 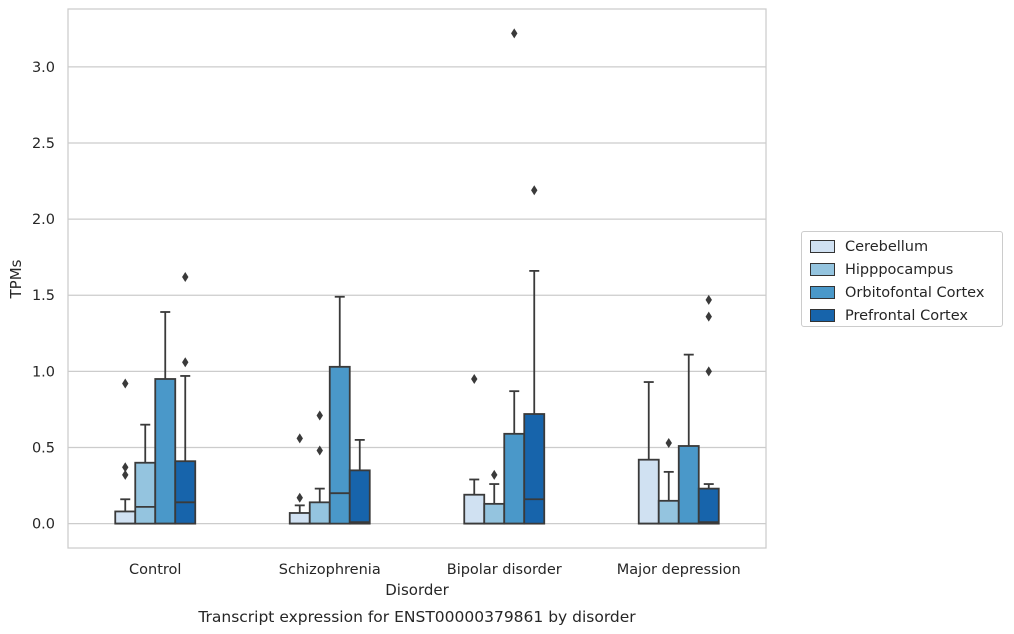 What do you see at coordinates (887, 246) in the screenshot?
I see `legend-label-cerebellum: Cerebellum` at bounding box center [887, 246].